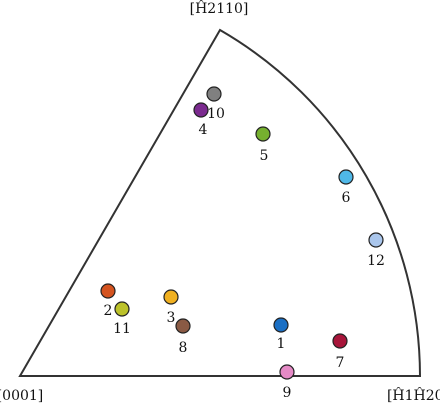  I want to click on point-label: 3, so click(171, 318).